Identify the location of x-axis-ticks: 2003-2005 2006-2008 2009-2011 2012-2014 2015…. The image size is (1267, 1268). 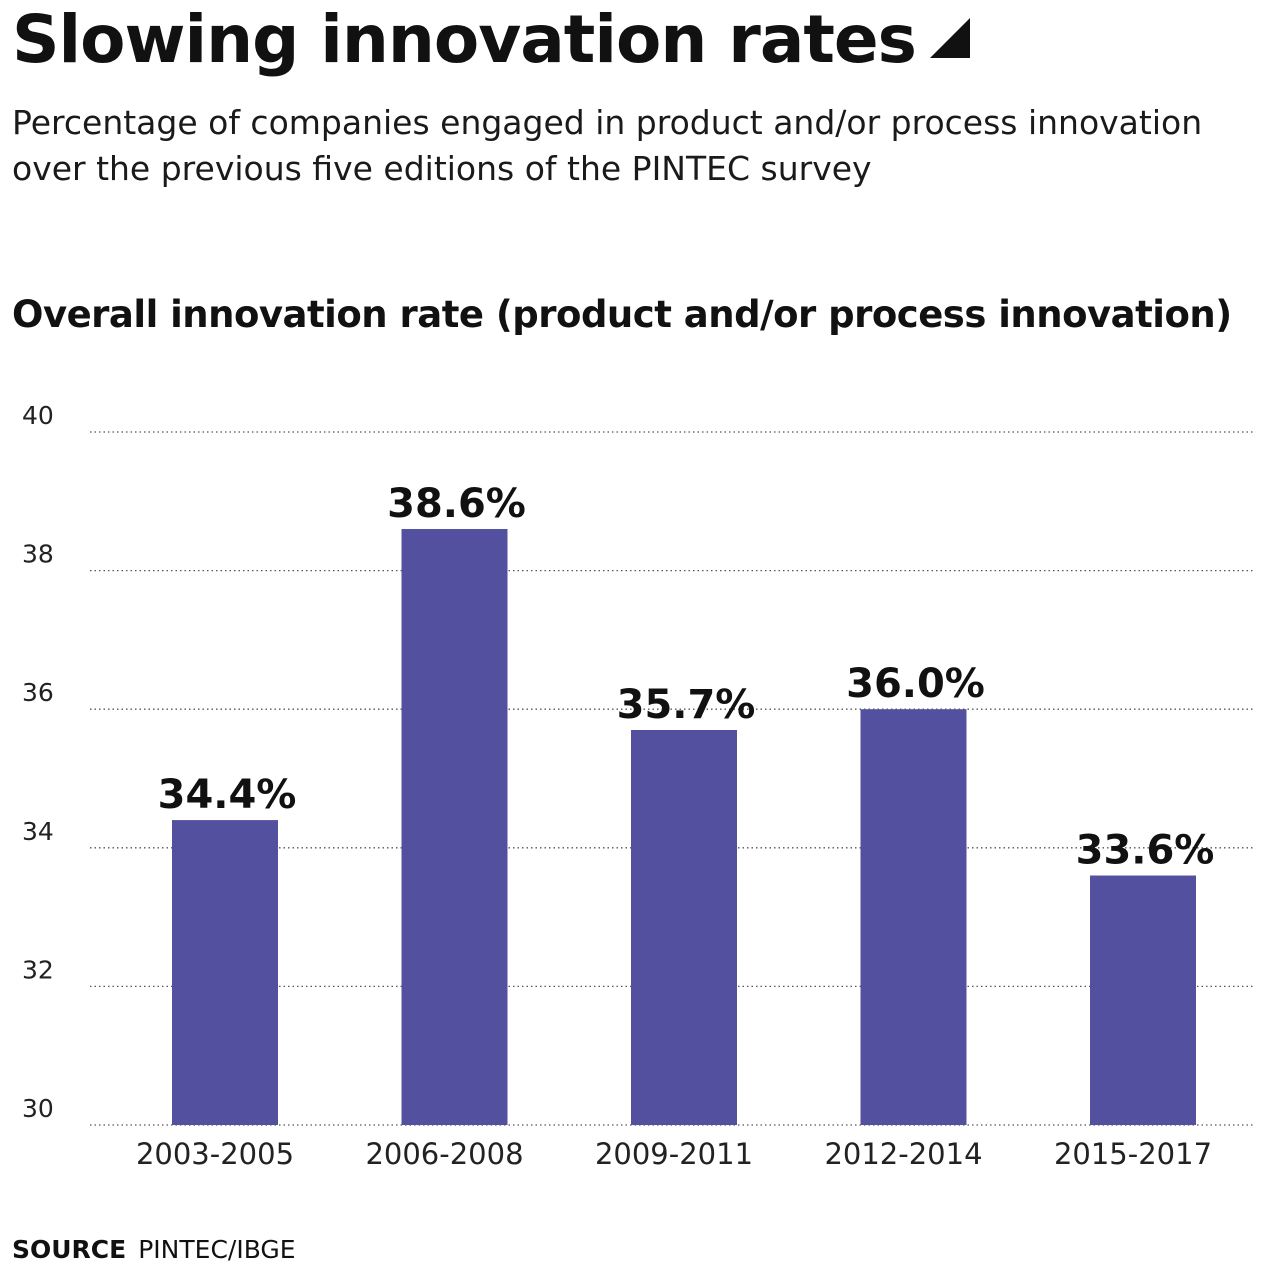
(674, 1154).